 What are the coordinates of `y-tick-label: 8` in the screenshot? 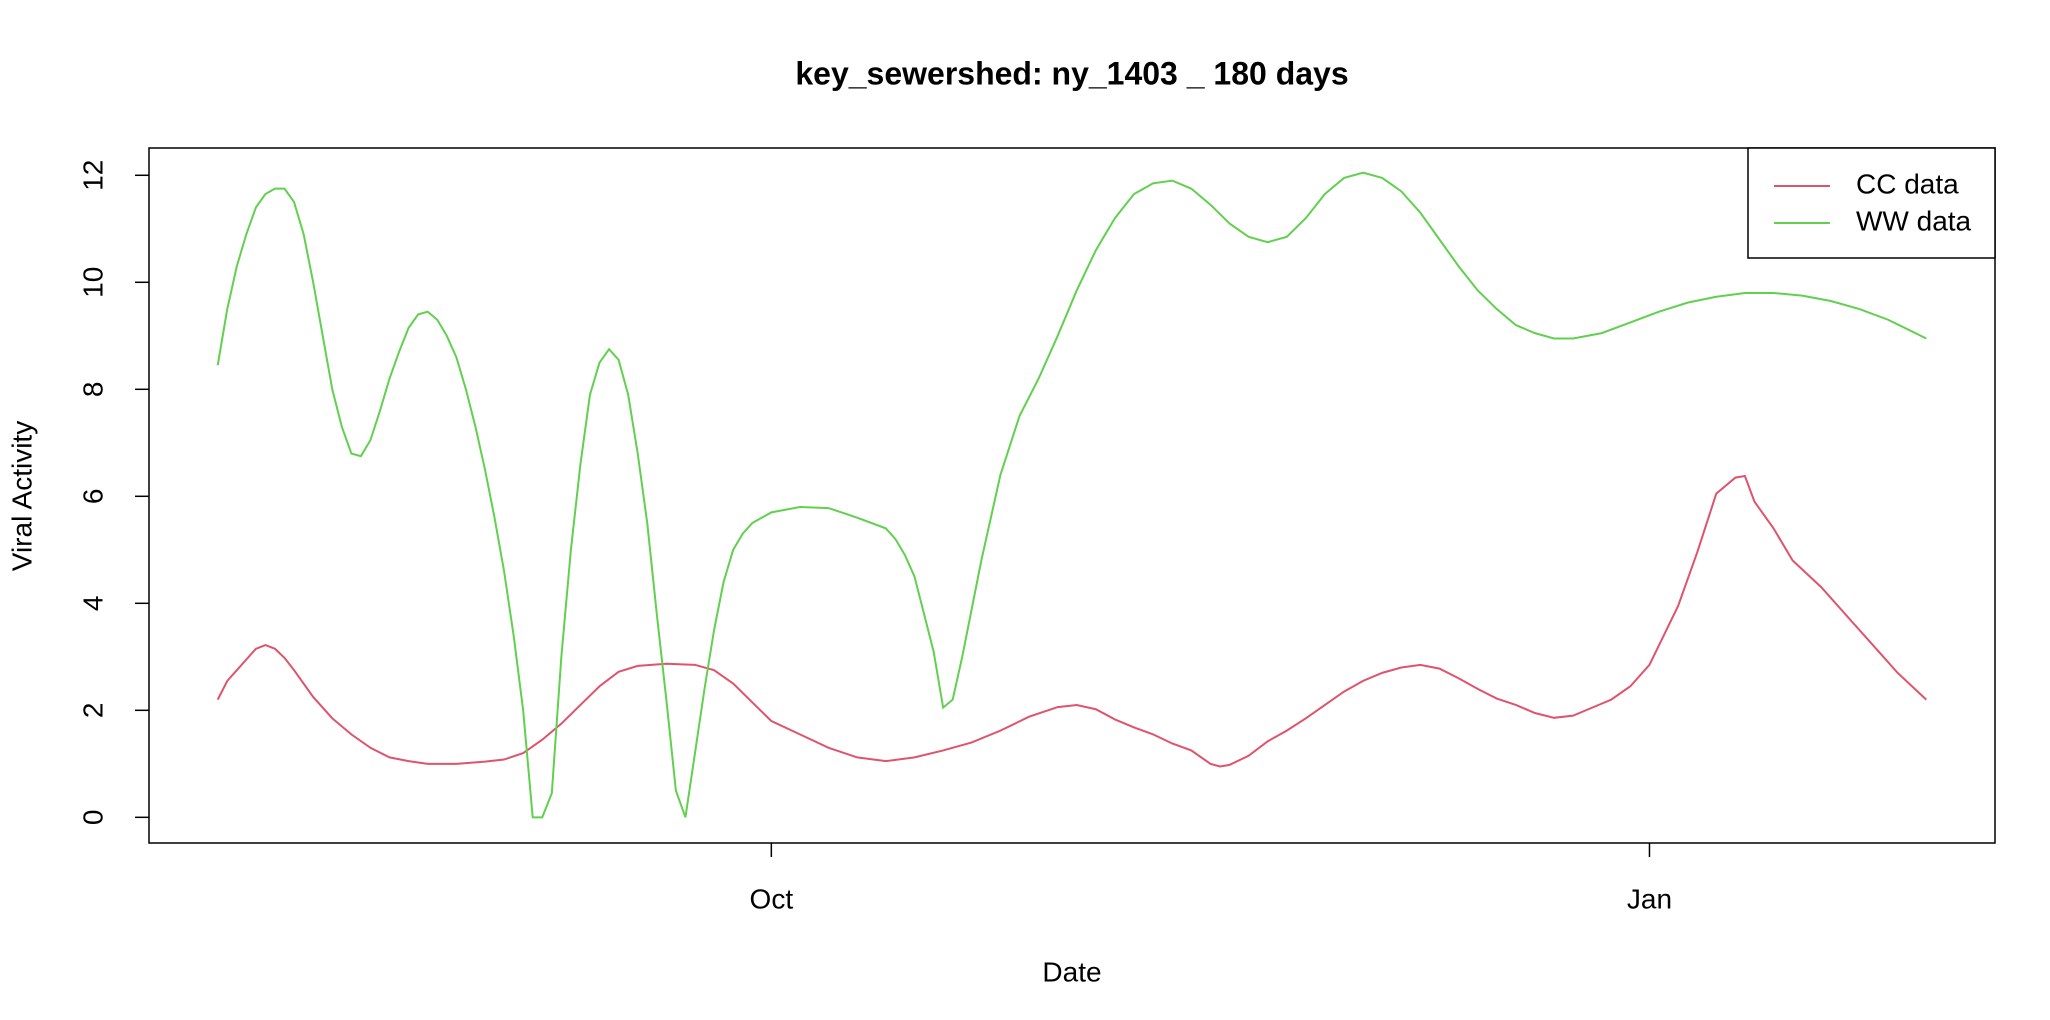 It's located at (92, 390).